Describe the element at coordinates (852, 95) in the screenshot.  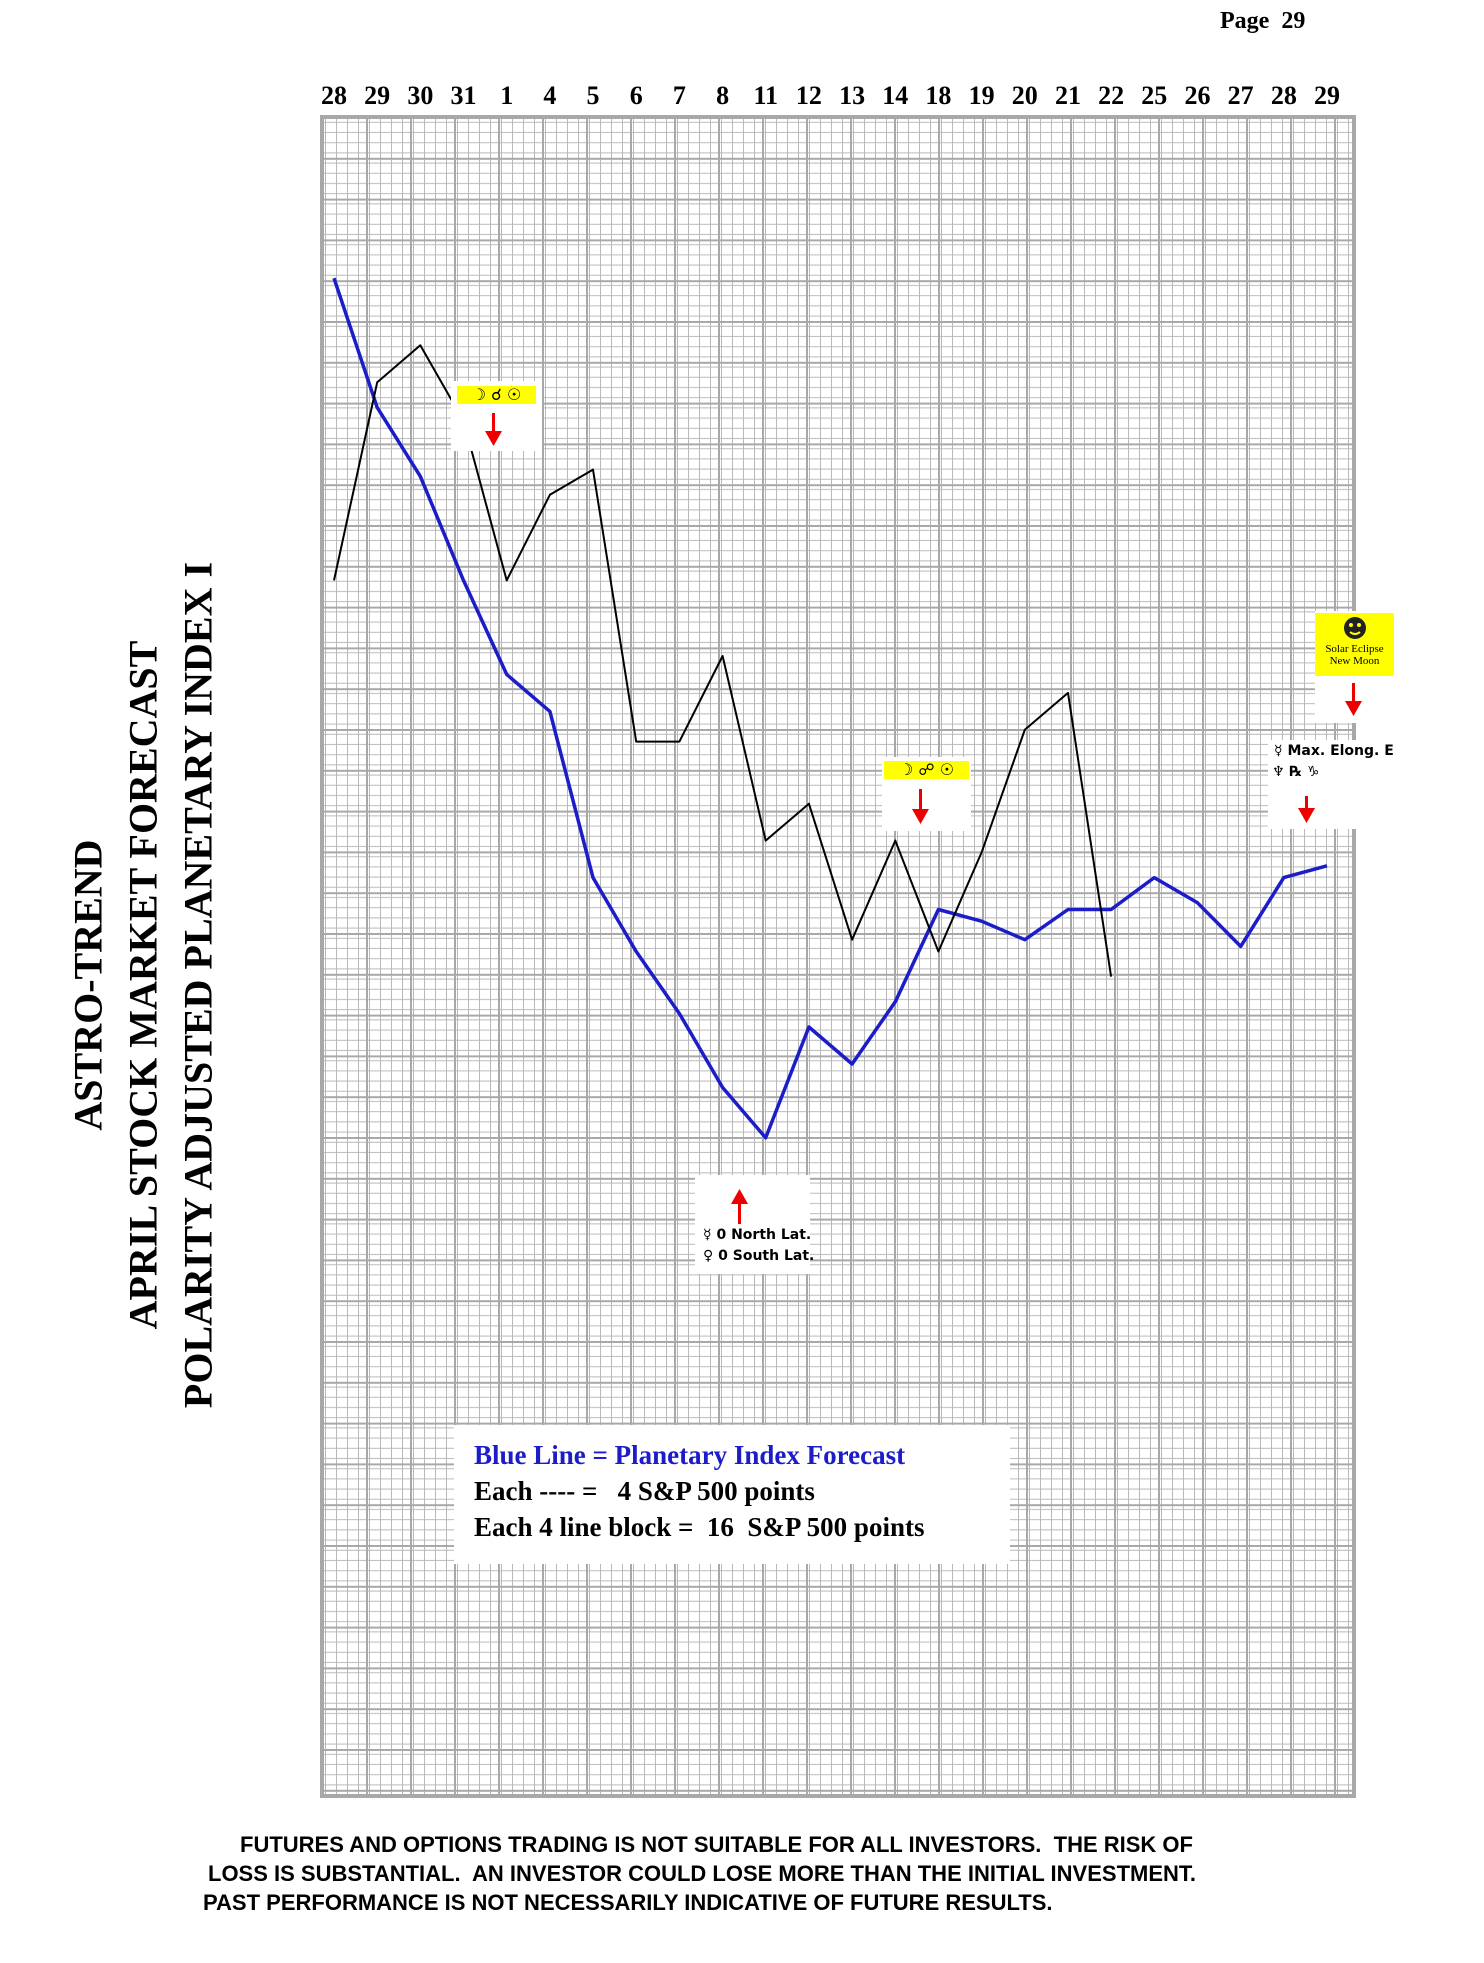
I see `x-tick-label: 13` at that location.